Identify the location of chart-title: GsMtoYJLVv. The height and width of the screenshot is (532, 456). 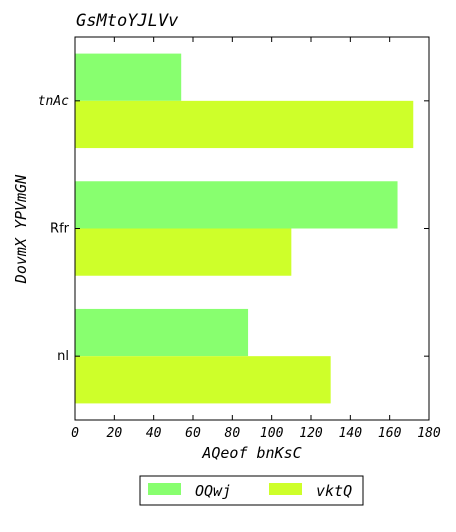
(127, 21).